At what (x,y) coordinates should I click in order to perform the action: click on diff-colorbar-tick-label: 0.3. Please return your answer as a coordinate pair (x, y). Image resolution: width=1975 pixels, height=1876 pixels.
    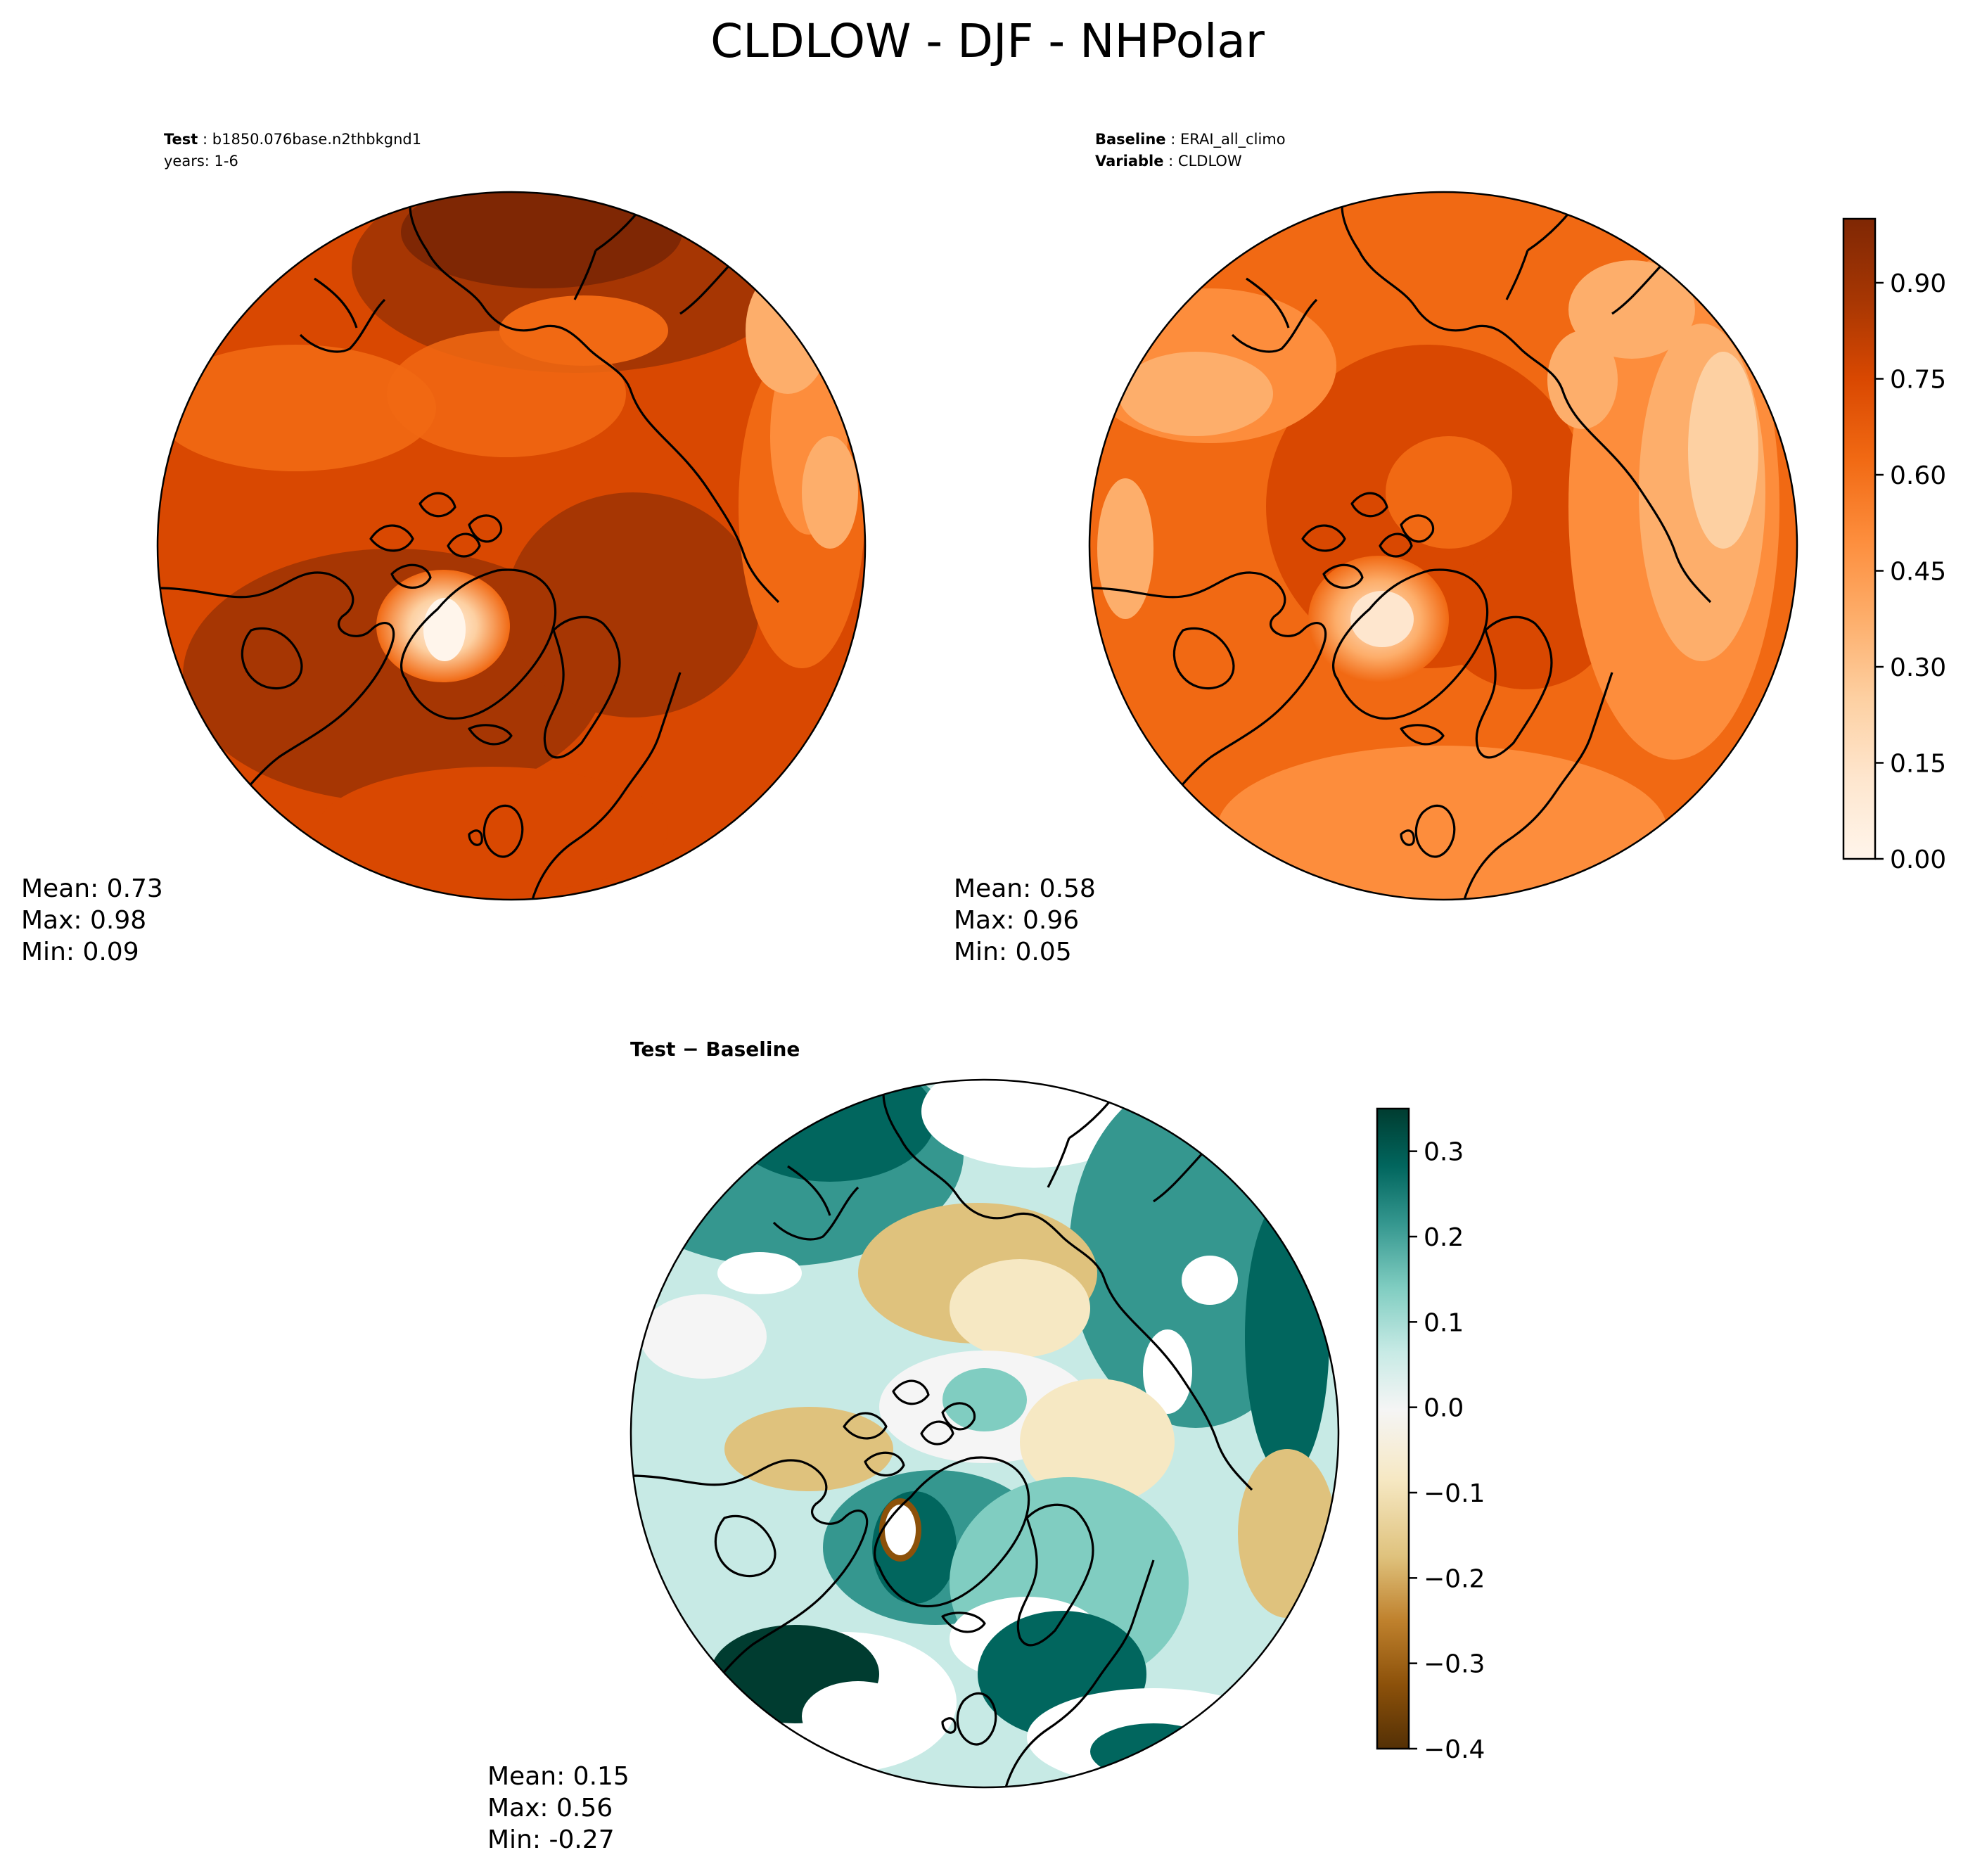
    Looking at the image, I should click on (1444, 1152).